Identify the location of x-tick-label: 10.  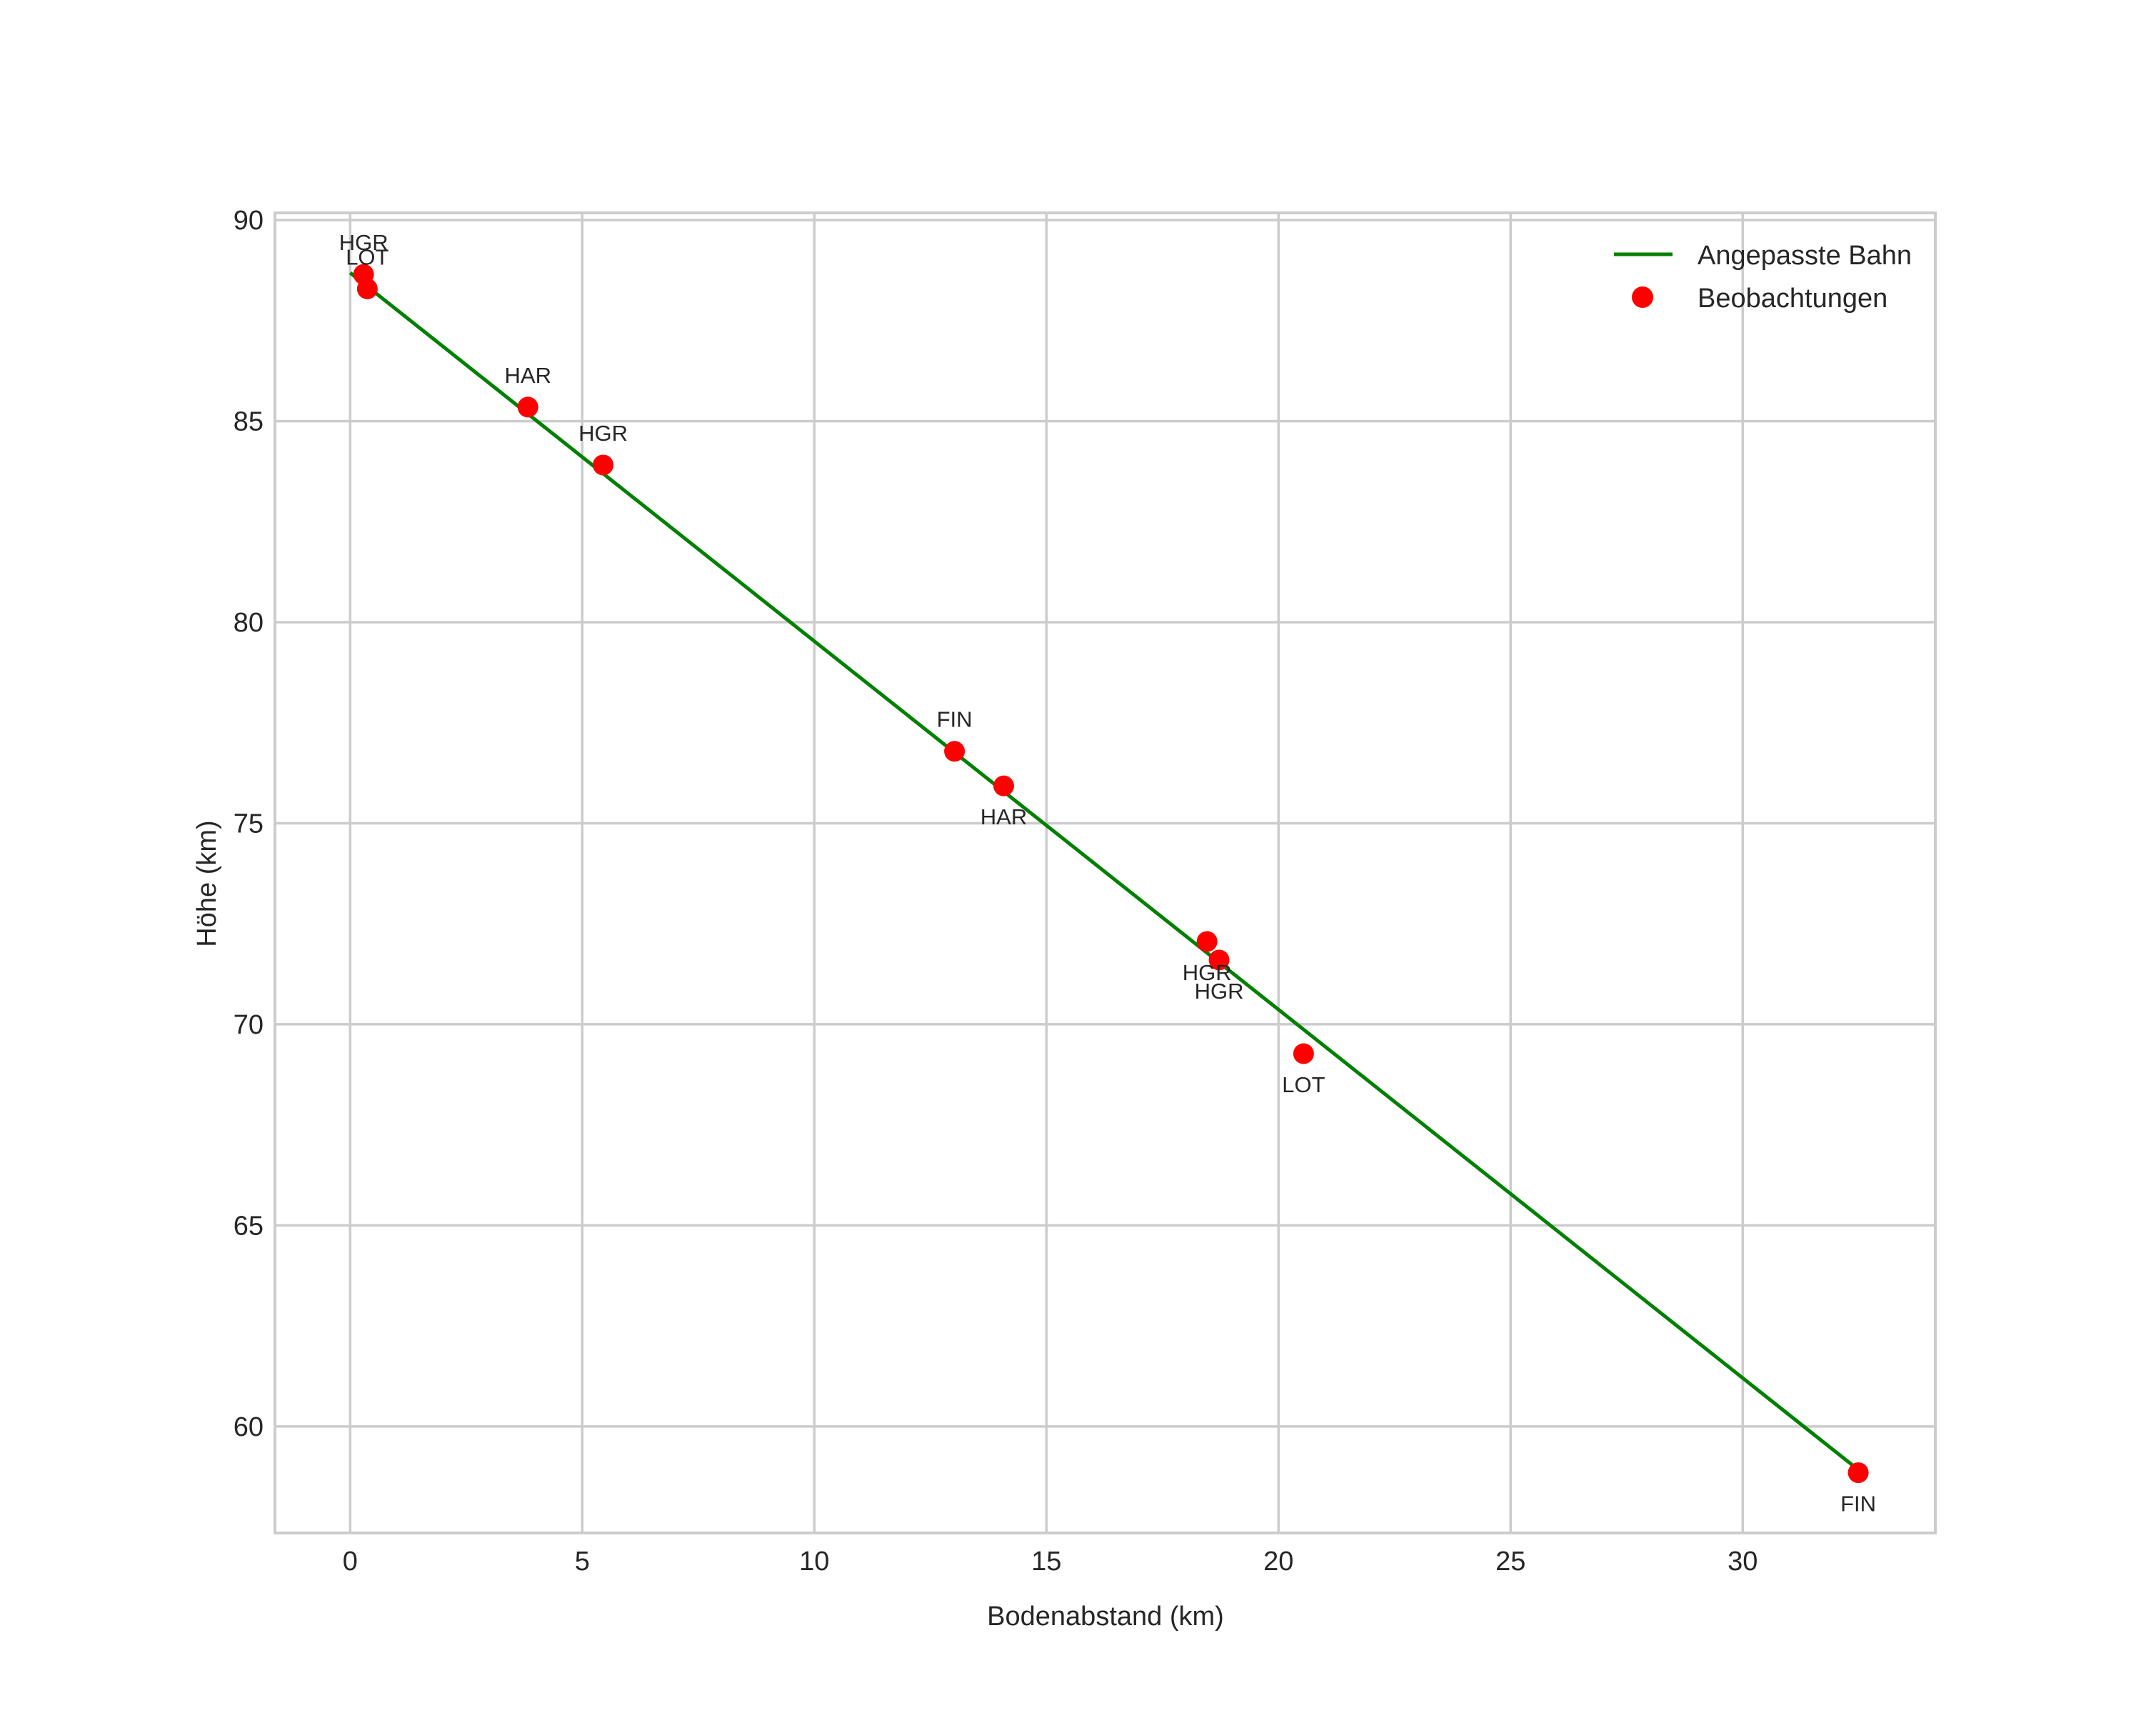
(814, 1562).